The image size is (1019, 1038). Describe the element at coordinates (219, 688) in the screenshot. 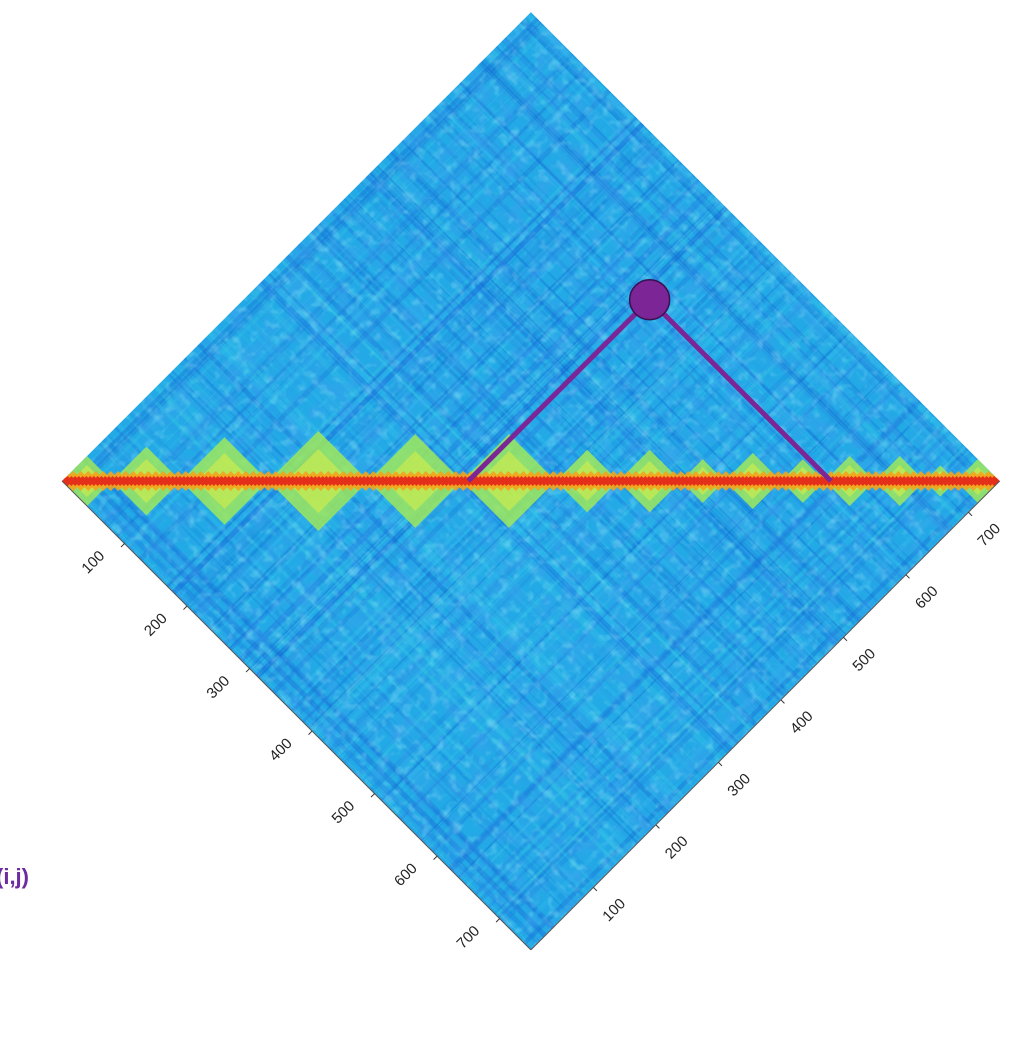

I see `left-axis-tick-label: 300` at that location.